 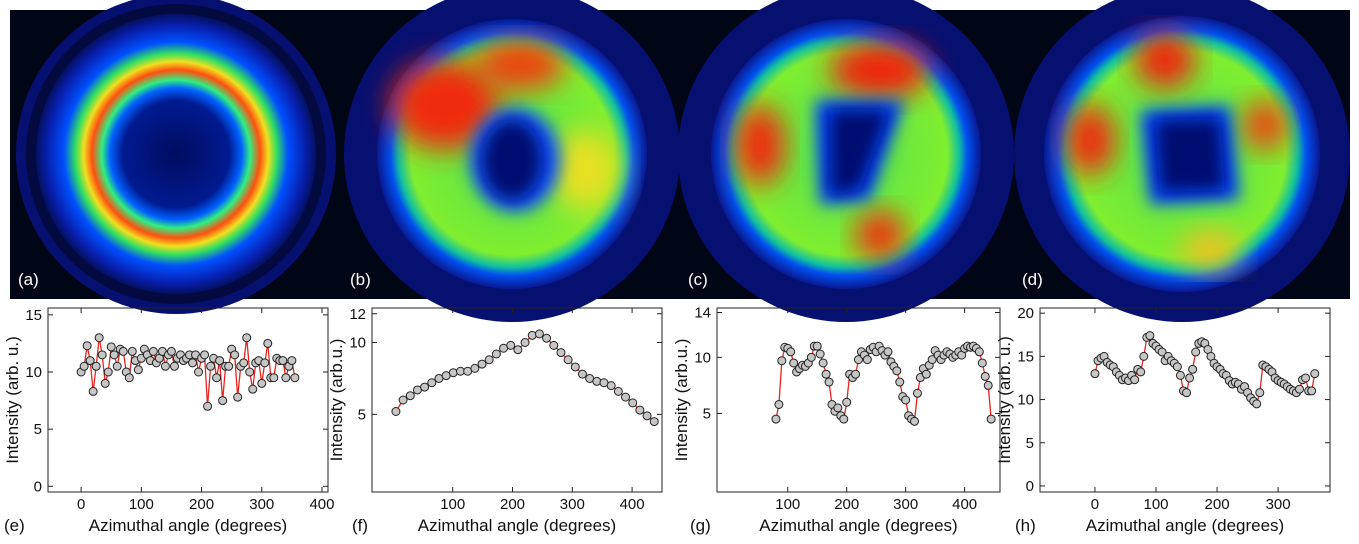 What do you see at coordinates (1004, 400) in the screenshot?
I see `y-axis-label: Intensity (arb. u.)` at bounding box center [1004, 400].